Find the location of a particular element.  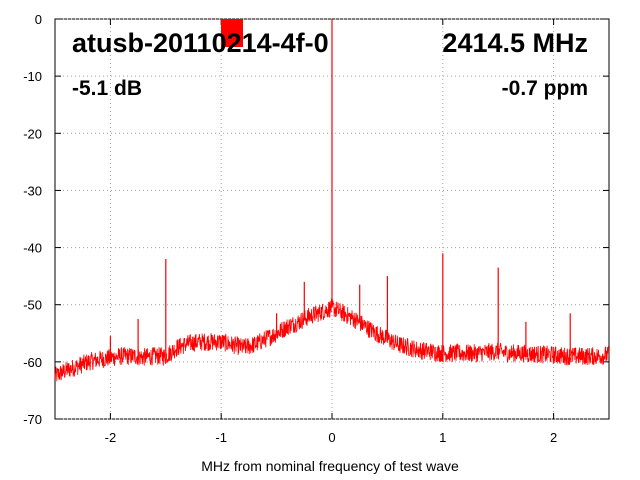

x-tick-label: -1 is located at coordinates (221, 437).